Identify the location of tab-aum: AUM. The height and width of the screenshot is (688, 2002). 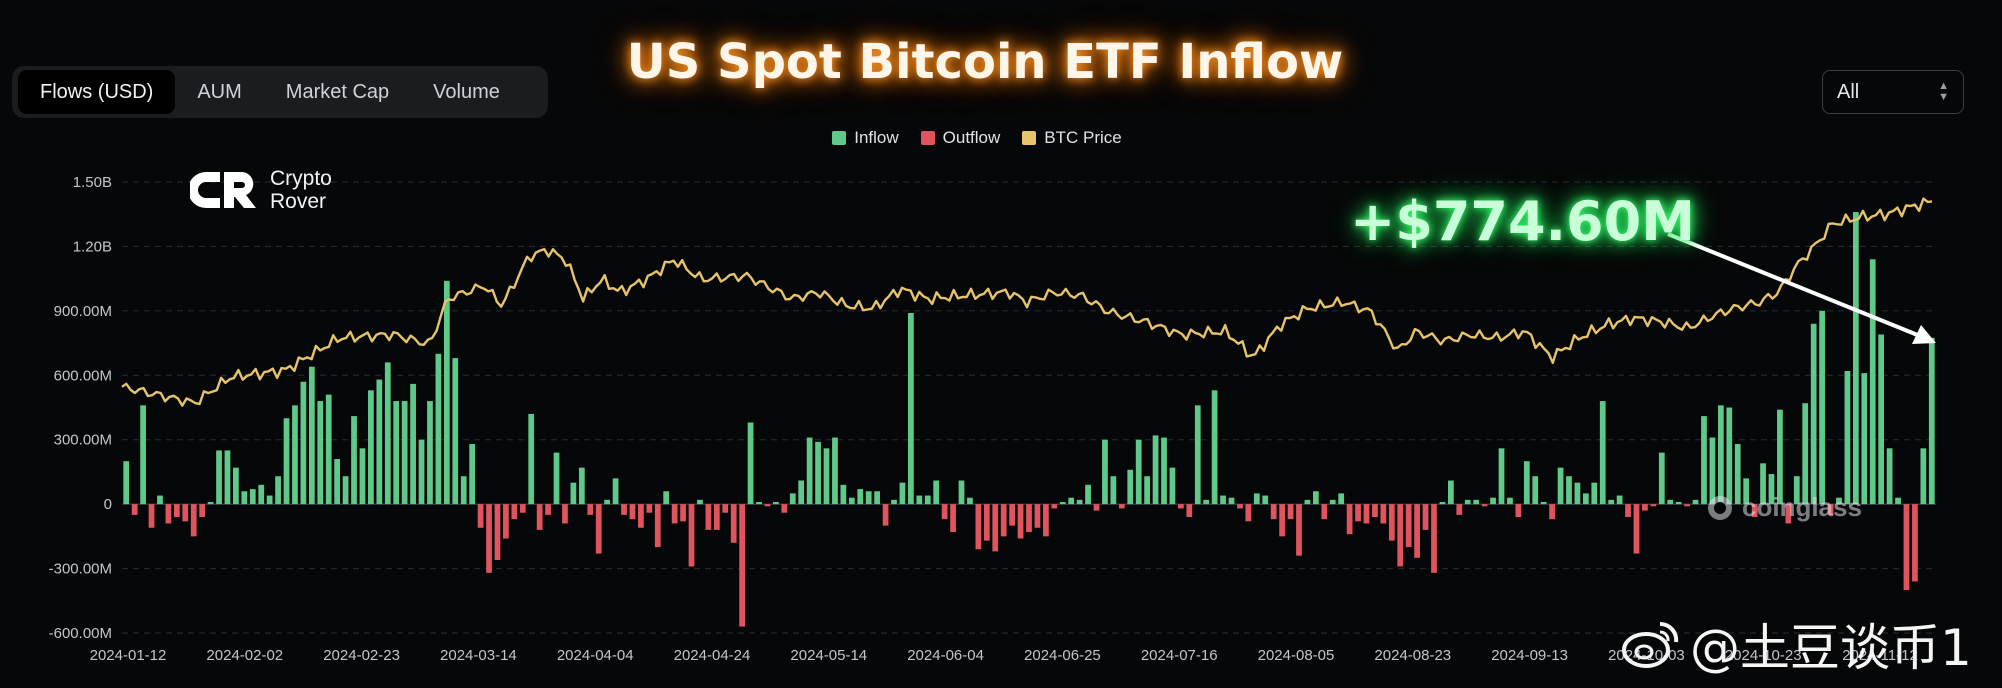
(219, 91).